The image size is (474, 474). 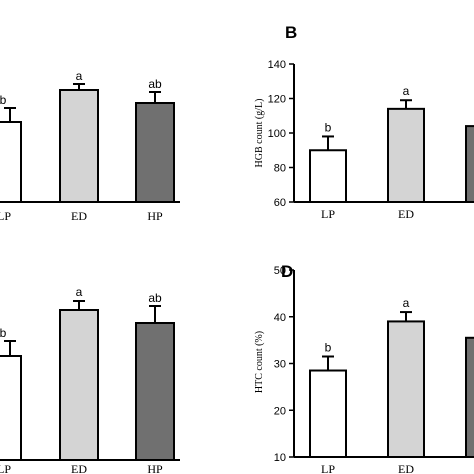 I want to click on bar-d-ed, so click(x=406, y=389).